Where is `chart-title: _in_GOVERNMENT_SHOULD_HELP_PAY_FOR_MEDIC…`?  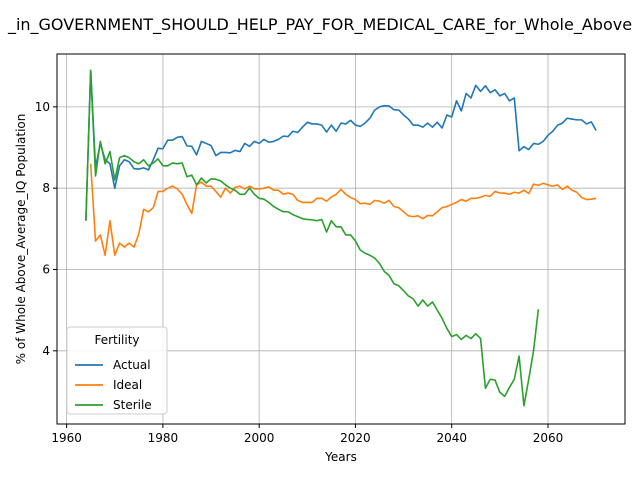
chart-title: _in_GOVERNMENT_SHOULD_HELP_PAY_FOR_MEDIC… is located at coordinates (319, 25).